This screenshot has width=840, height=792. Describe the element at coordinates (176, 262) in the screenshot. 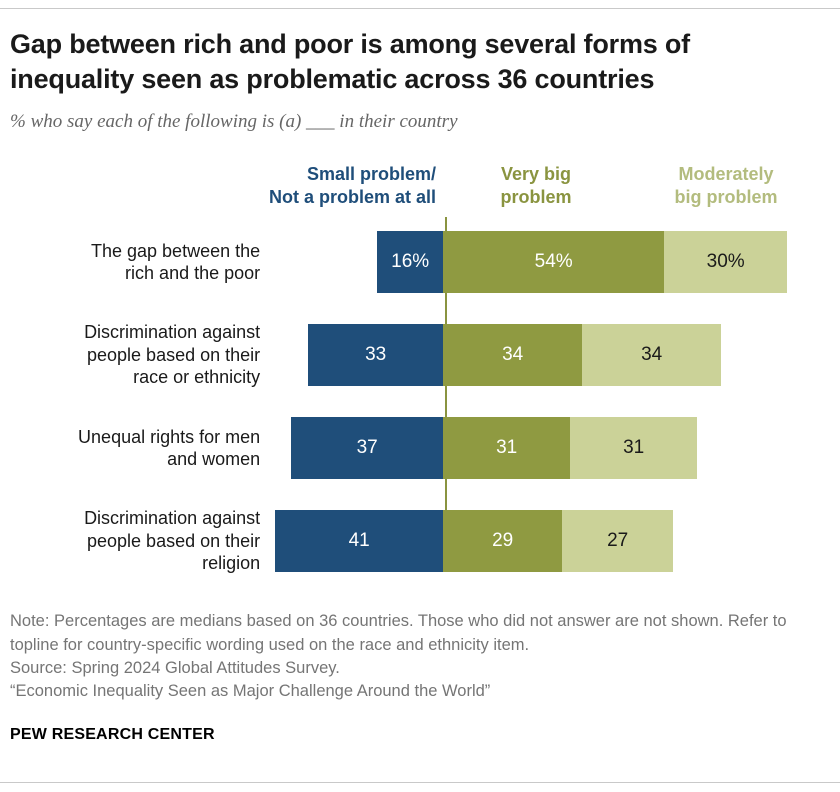

I see `category-label: The gap between the rich and the poor` at that location.